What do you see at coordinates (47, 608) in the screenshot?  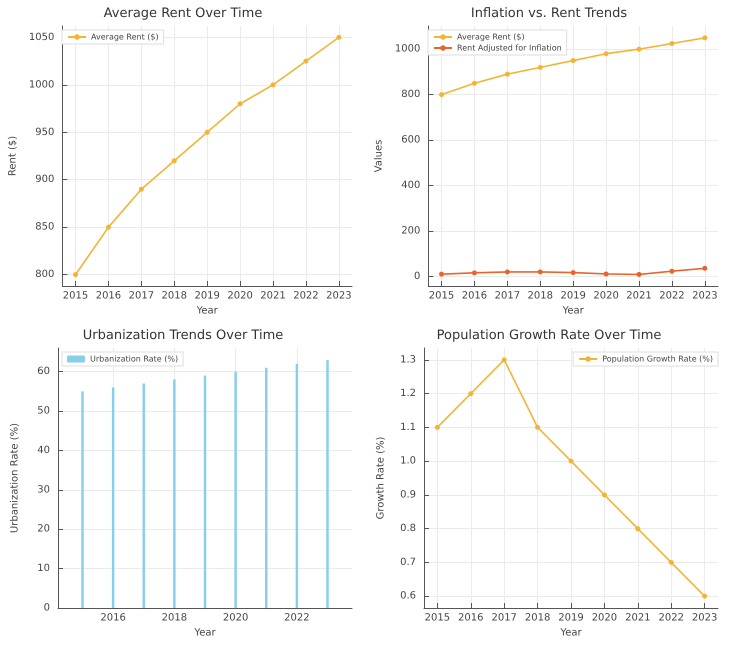 I see `y-tick-label: 0` at bounding box center [47, 608].